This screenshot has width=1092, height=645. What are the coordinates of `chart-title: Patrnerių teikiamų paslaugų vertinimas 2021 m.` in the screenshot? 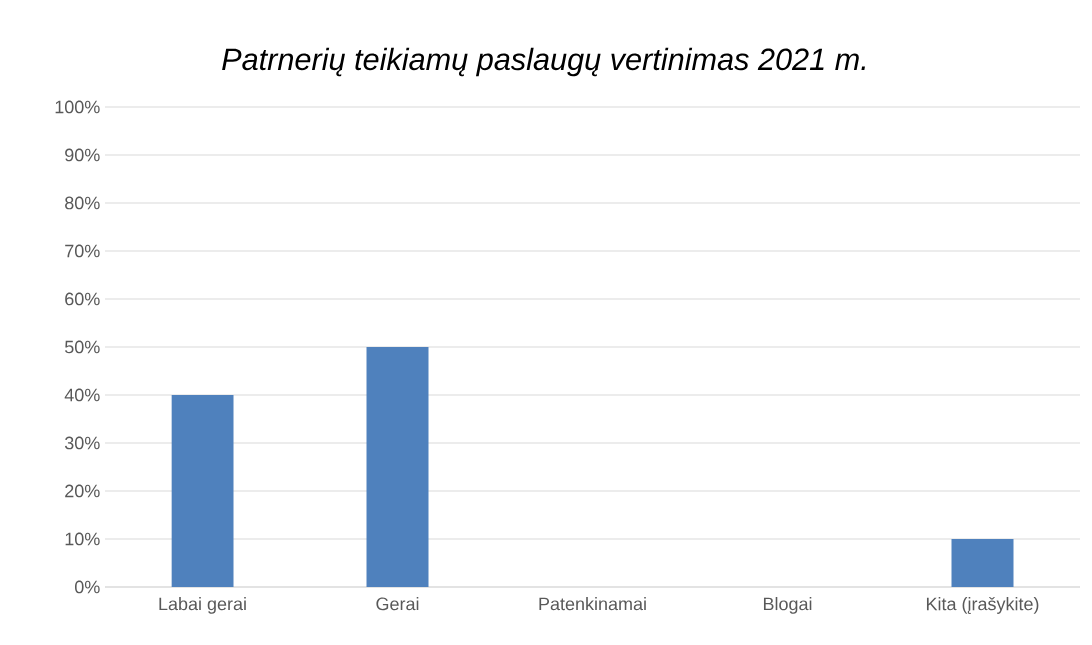 It's located at (543, 62).